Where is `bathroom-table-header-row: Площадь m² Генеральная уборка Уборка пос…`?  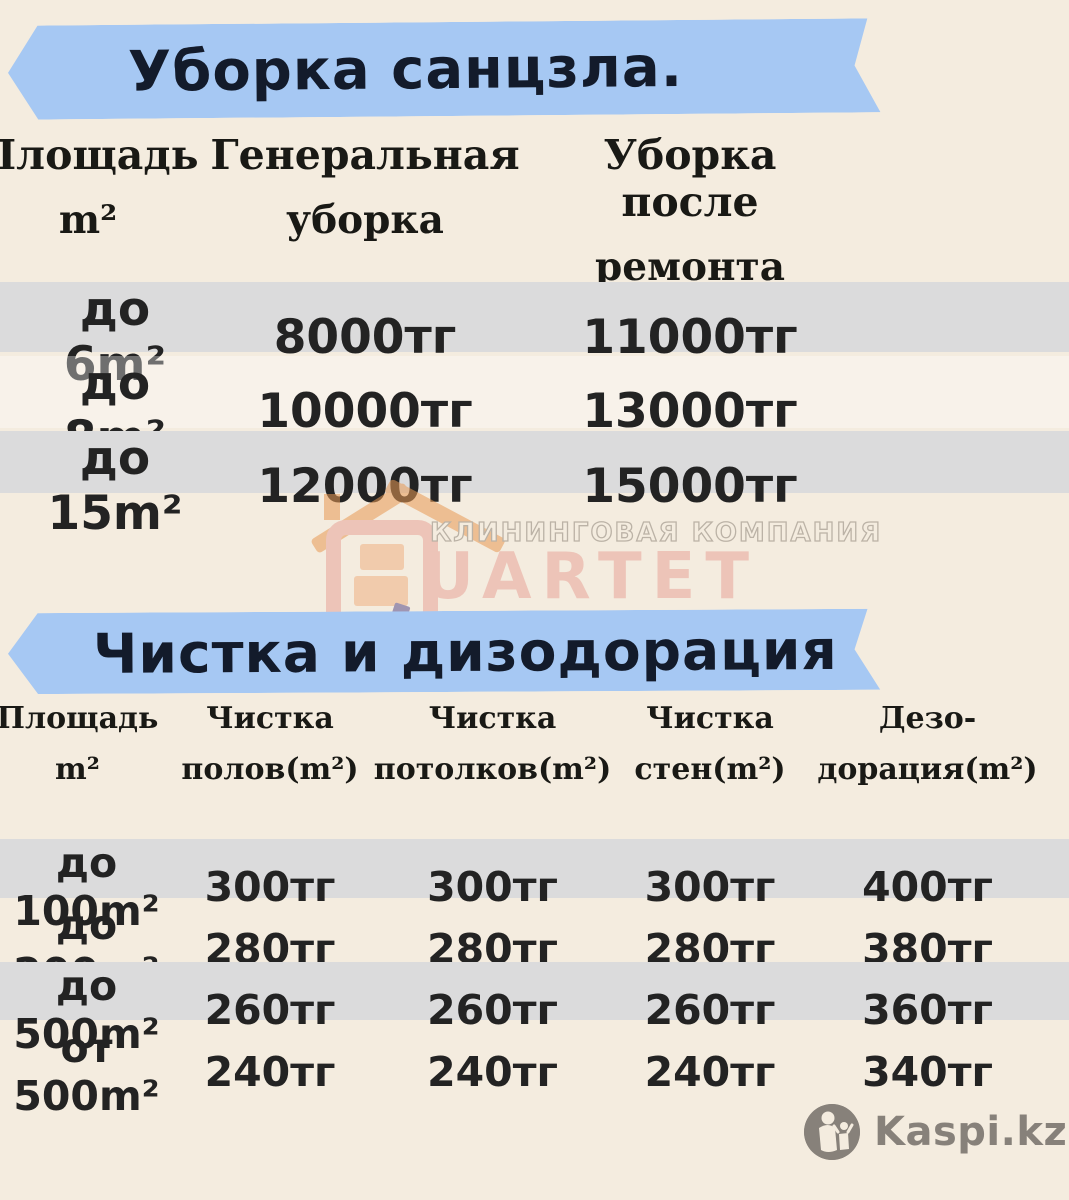
bathroom-table-header-row: Площадь m² Генеральная уборка Уборка пос… is located at coordinates (420, 211).